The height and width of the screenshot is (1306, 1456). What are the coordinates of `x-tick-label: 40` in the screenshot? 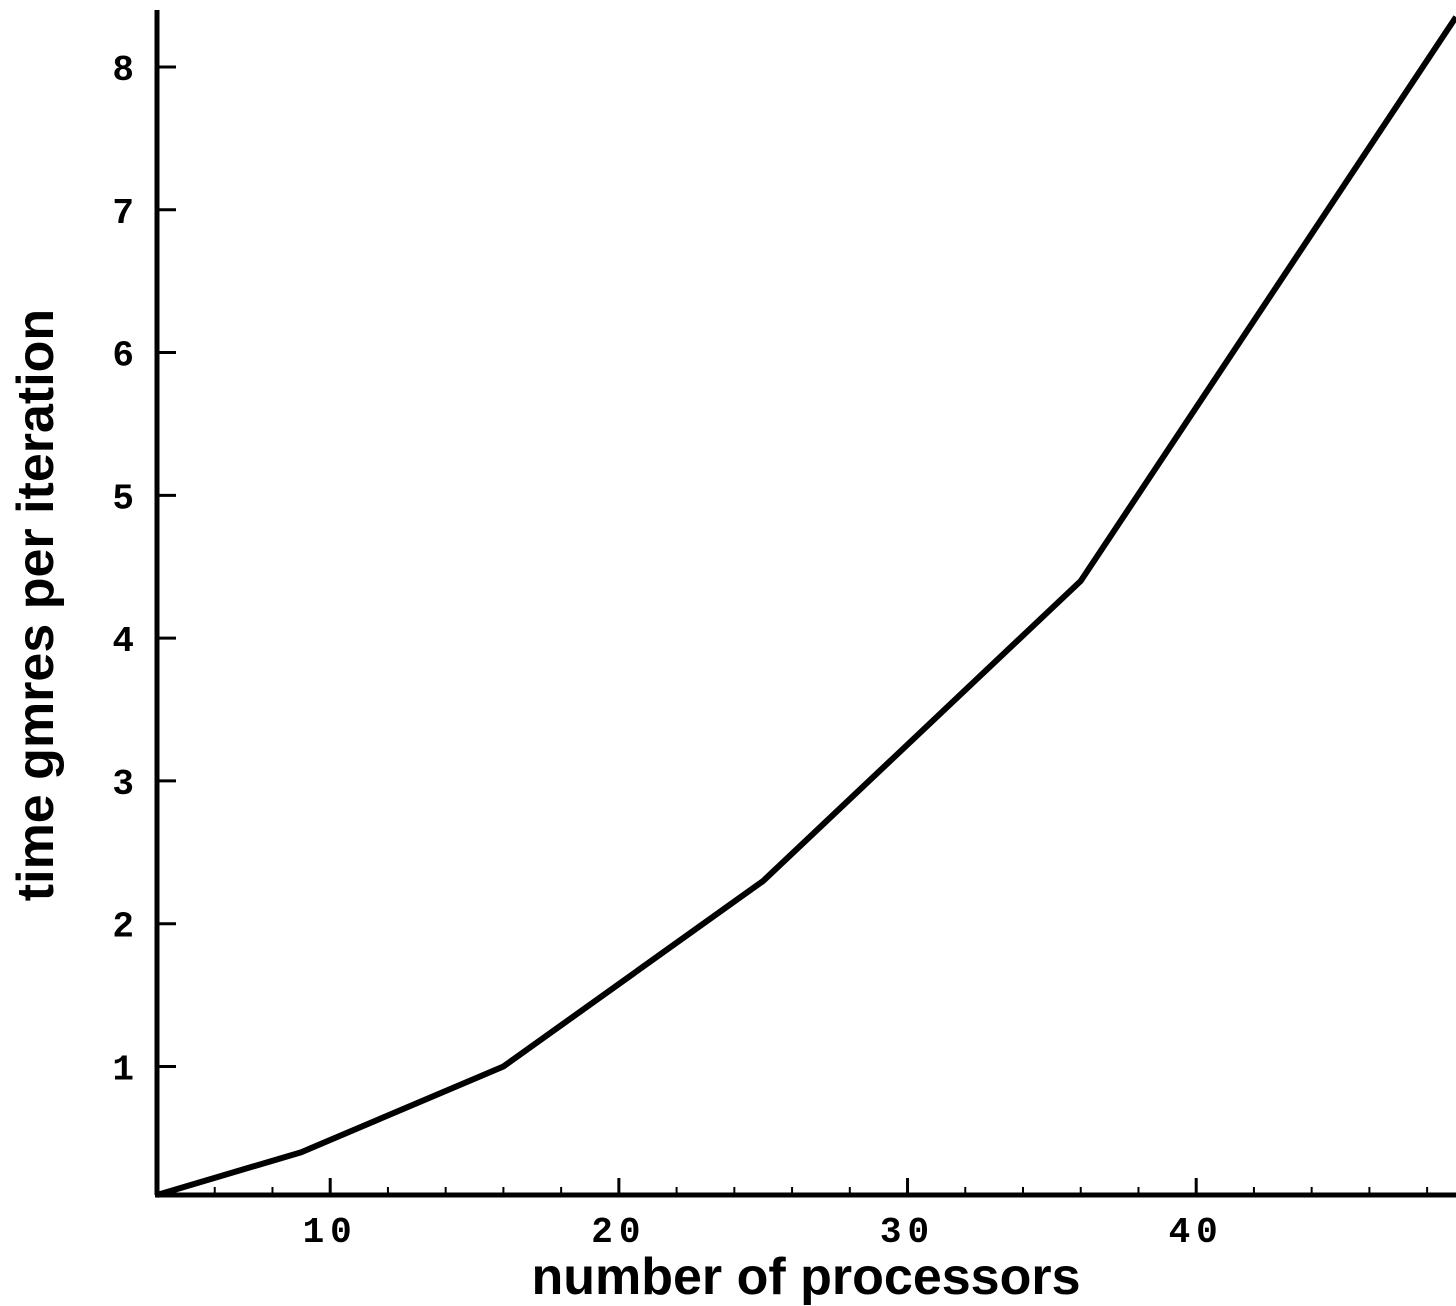 It's located at (1196, 1232).